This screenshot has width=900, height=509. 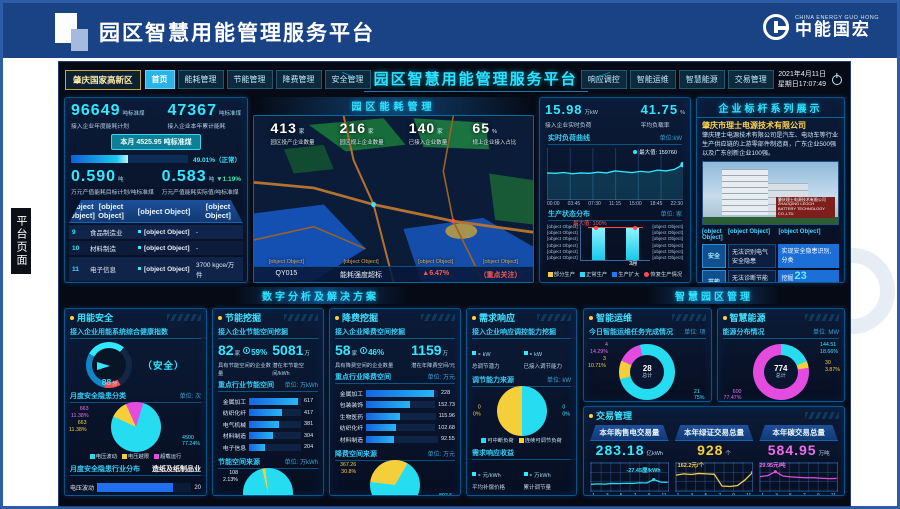 I want to click on legend-item: 正常生产, so click(x=593, y=274).